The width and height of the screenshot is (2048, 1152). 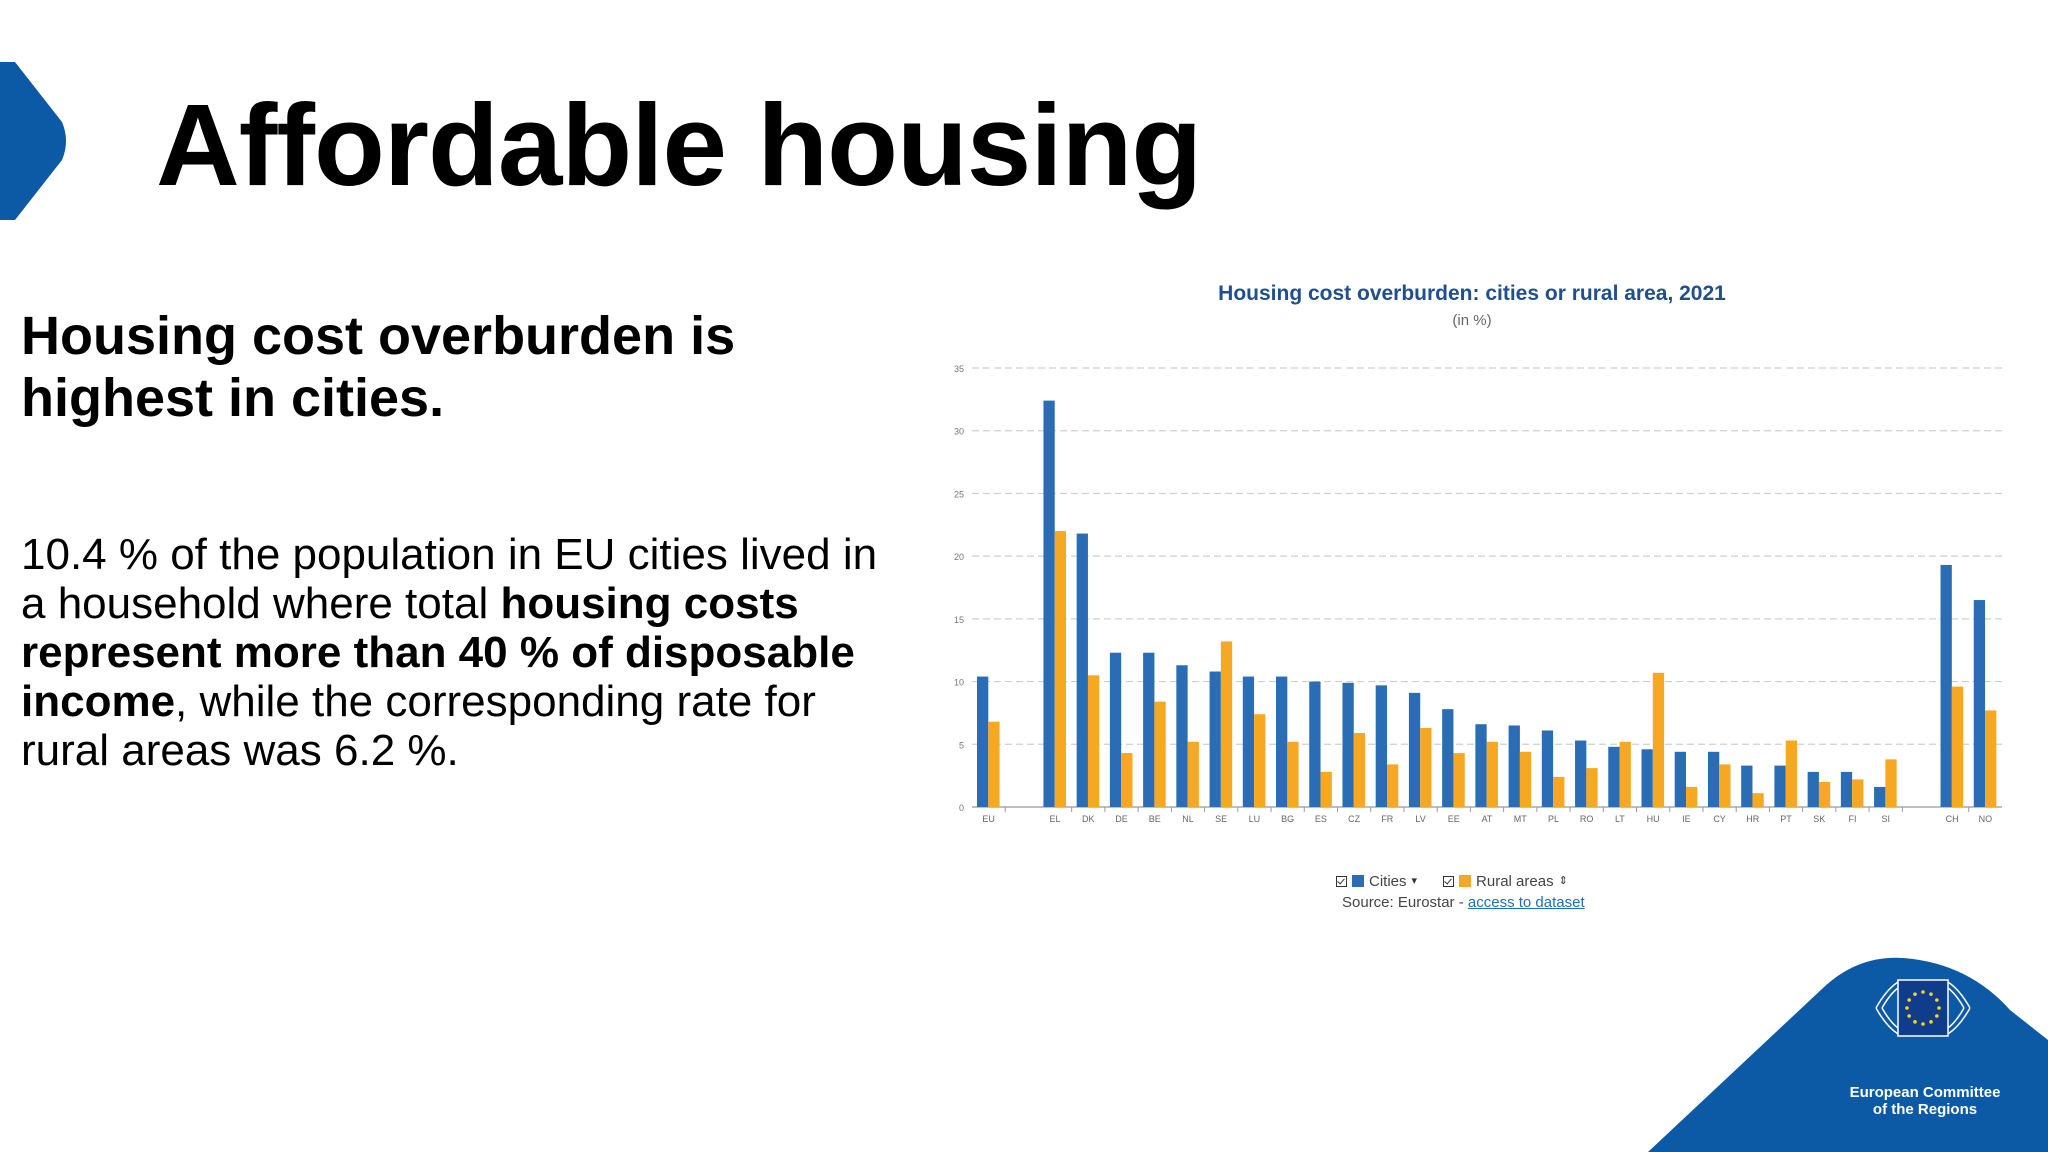 I want to click on legend-item-rural: Rural areas ⇕, so click(x=1505, y=881).